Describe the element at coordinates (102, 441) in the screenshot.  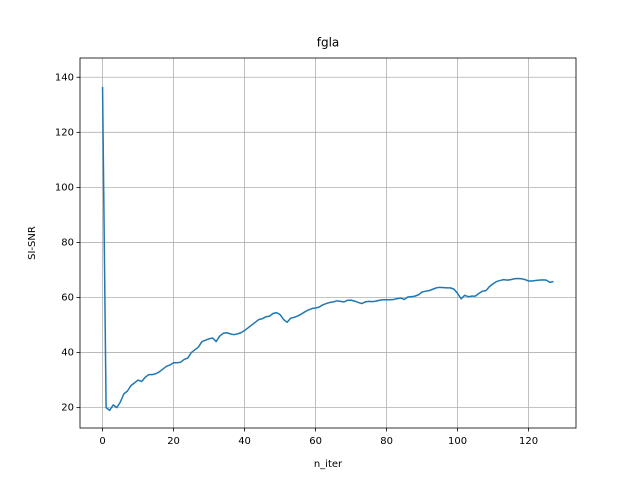
I see `x-tick-label: 0` at that location.